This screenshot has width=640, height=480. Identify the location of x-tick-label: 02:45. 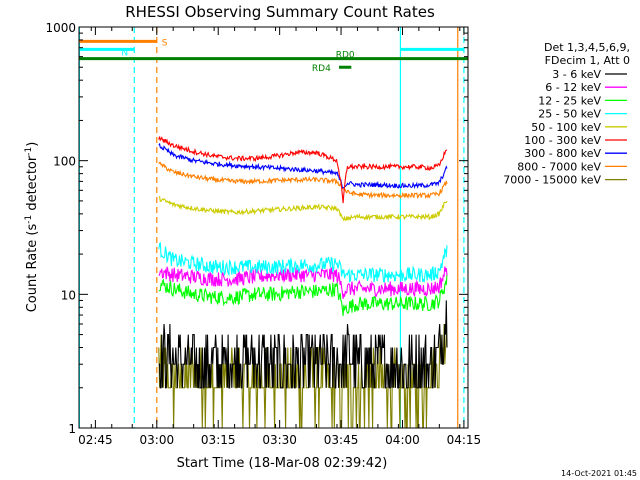
(95, 440).